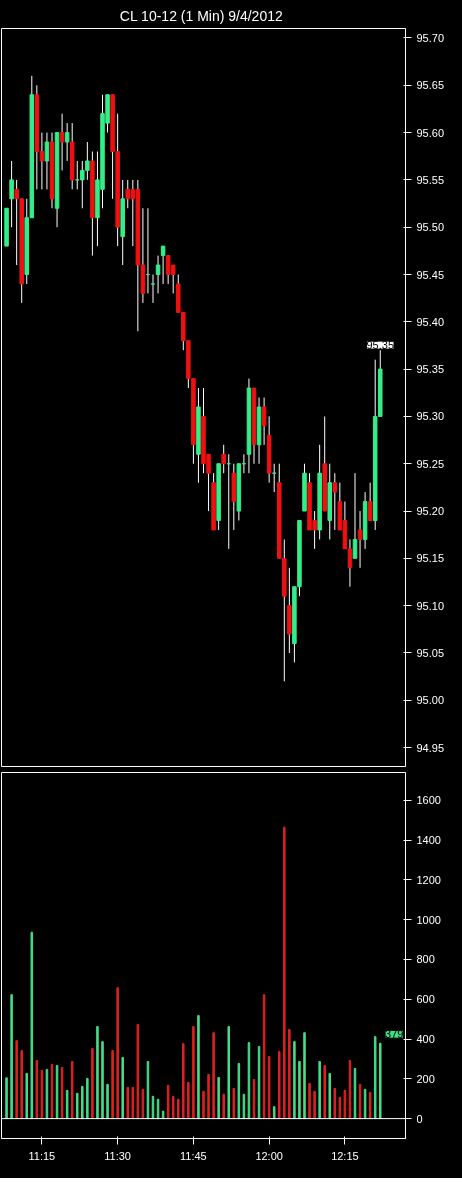 The image size is (462, 1186). Describe the element at coordinates (118, 1155) in the screenshot. I see `x-tick-label: 11:30` at that location.